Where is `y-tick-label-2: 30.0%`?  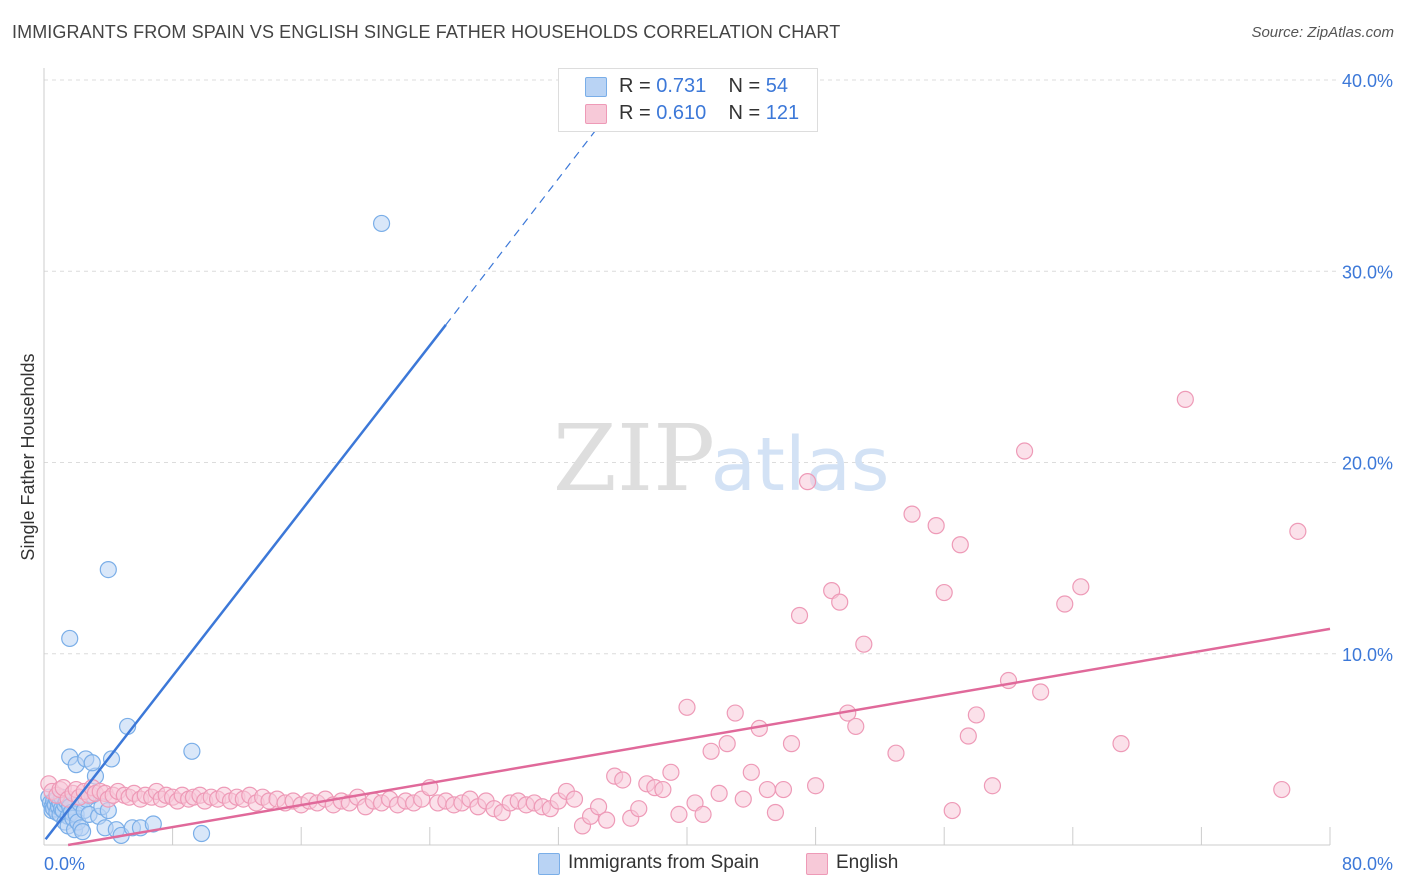 y-tick-label-2: 30.0% is located at coordinates (1367, 272).